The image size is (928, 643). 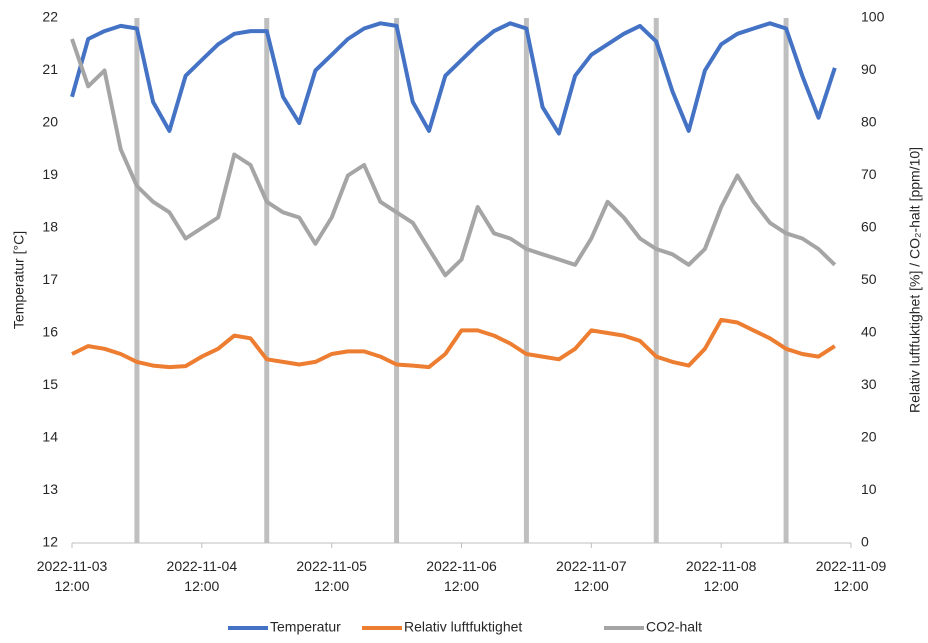 I want to click on y2-tick-label: 0, so click(x=865, y=542).